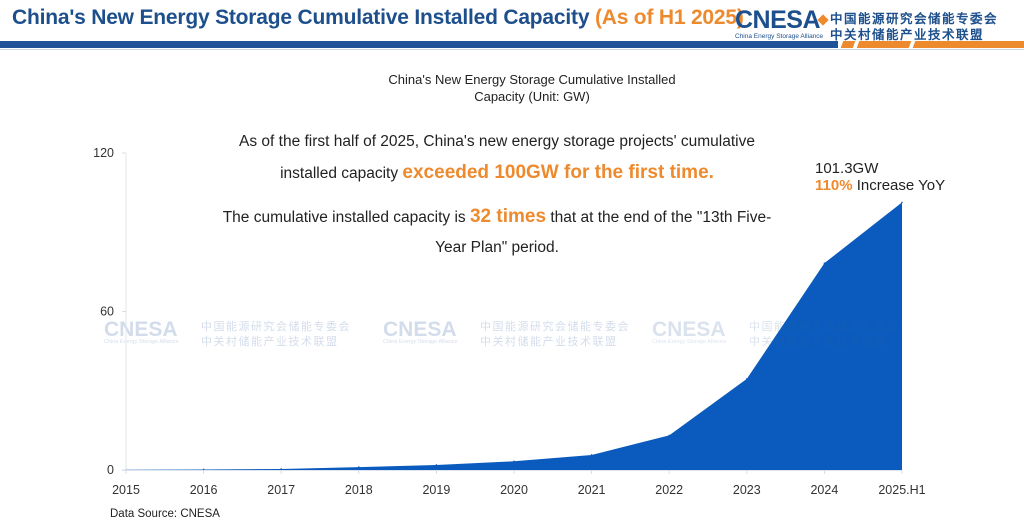  Describe the element at coordinates (899, 185) in the screenshot. I see `callout-yoy-text: Increase YoY` at that location.